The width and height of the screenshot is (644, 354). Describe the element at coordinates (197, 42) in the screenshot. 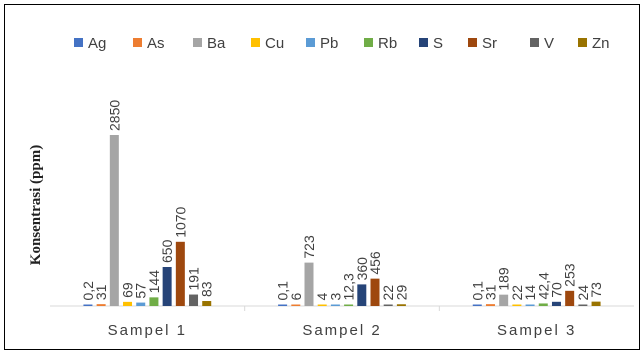

I see `legend-swatch-ba` at that location.